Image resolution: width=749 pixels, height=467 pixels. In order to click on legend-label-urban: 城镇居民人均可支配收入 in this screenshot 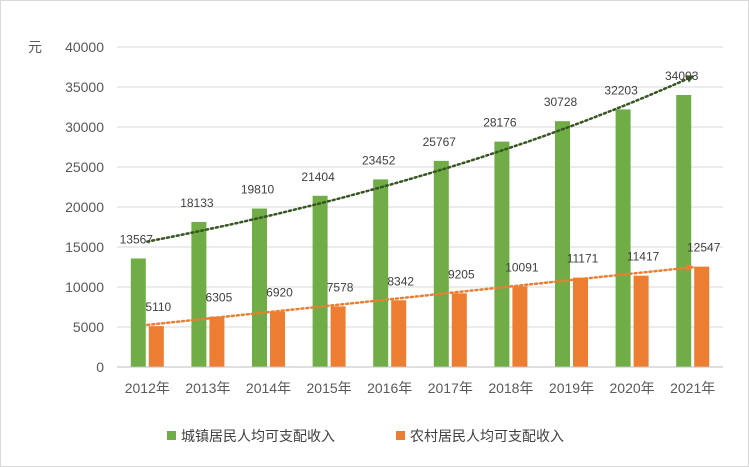, I will do `click(258, 436)`.